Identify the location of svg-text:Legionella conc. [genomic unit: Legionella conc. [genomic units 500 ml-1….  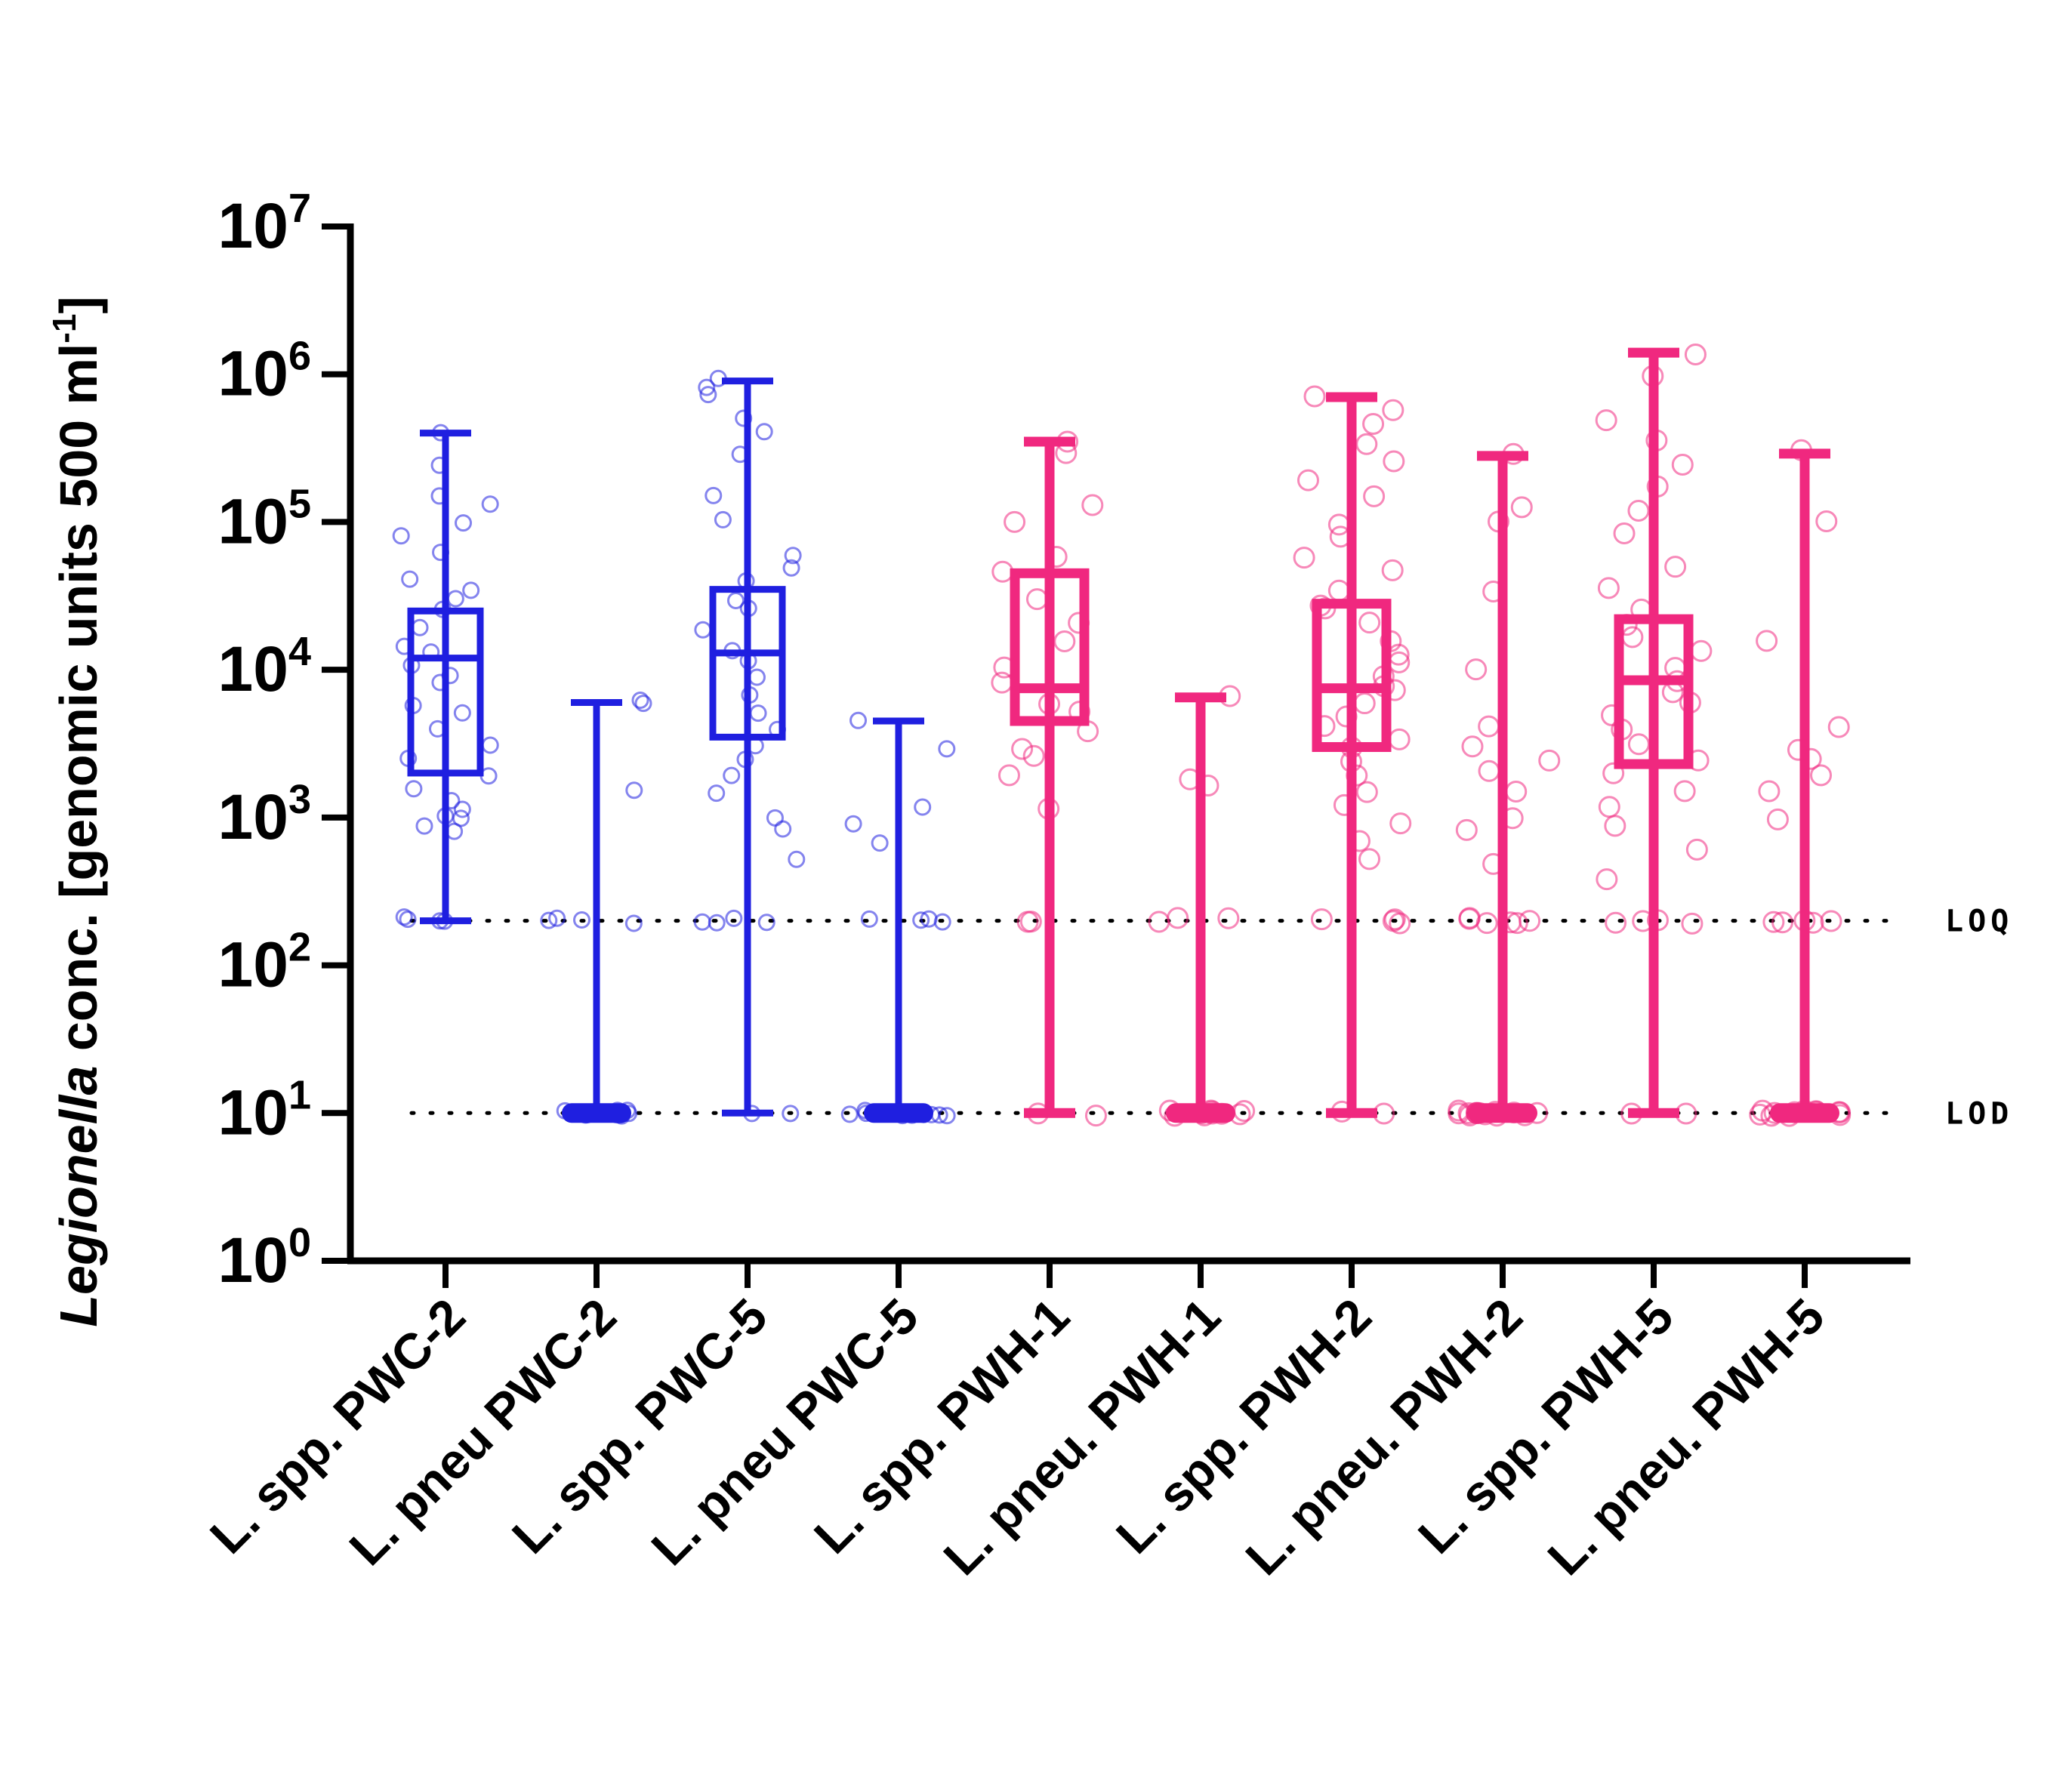
(77, 811).